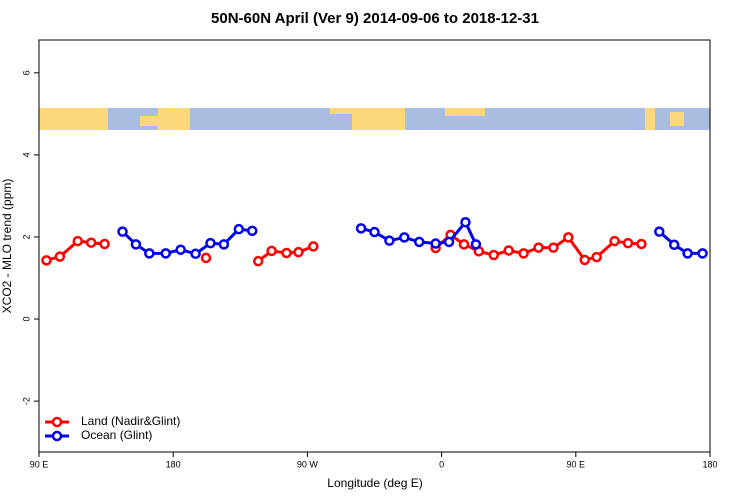 The image size is (750, 500). I want to click on y-tick-label: 4, so click(26, 154).